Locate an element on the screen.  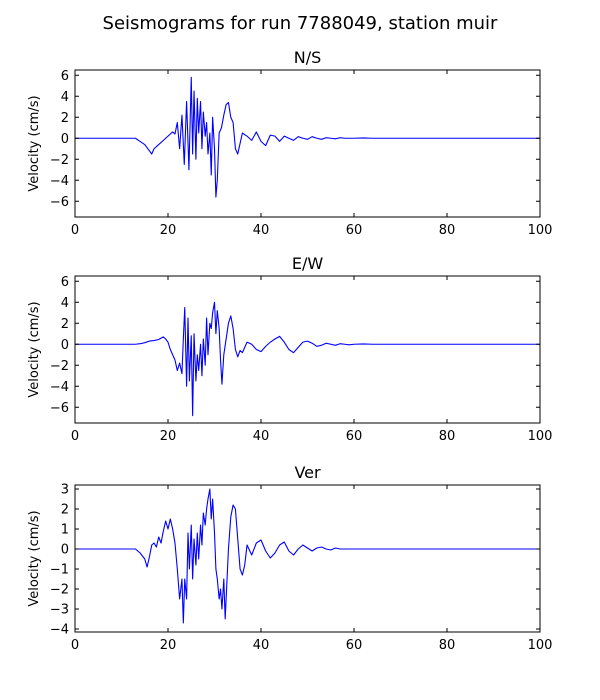
y-tick-label: 3 is located at coordinates (65, 490).